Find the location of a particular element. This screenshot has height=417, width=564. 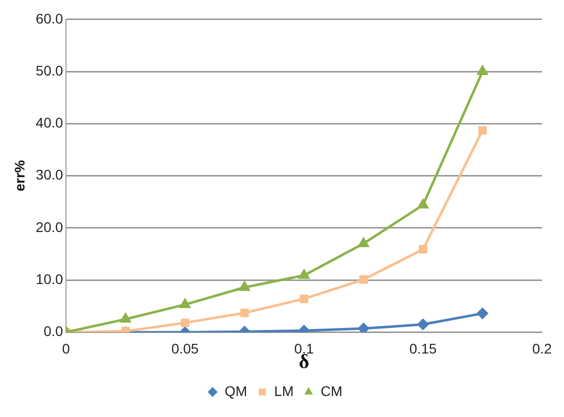

x-tick-label: 0 is located at coordinates (66, 348).